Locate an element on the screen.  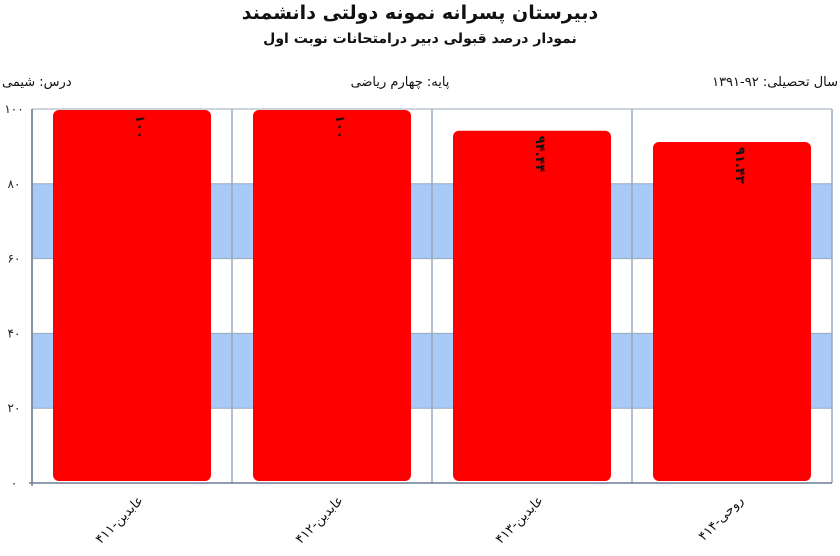
x-tick-label: عابدین-۴۱۲ is located at coordinates (320, 520).